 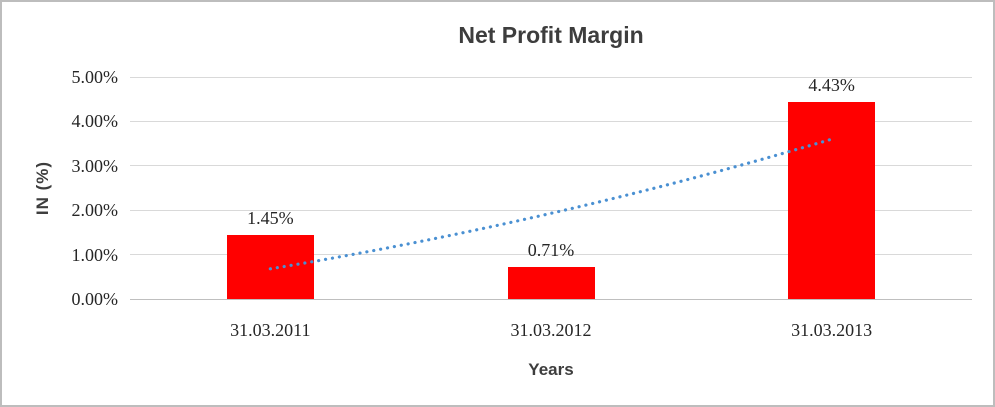 What do you see at coordinates (551, 369) in the screenshot?
I see `x-axis-title: Years` at bounding box center [551, 369].